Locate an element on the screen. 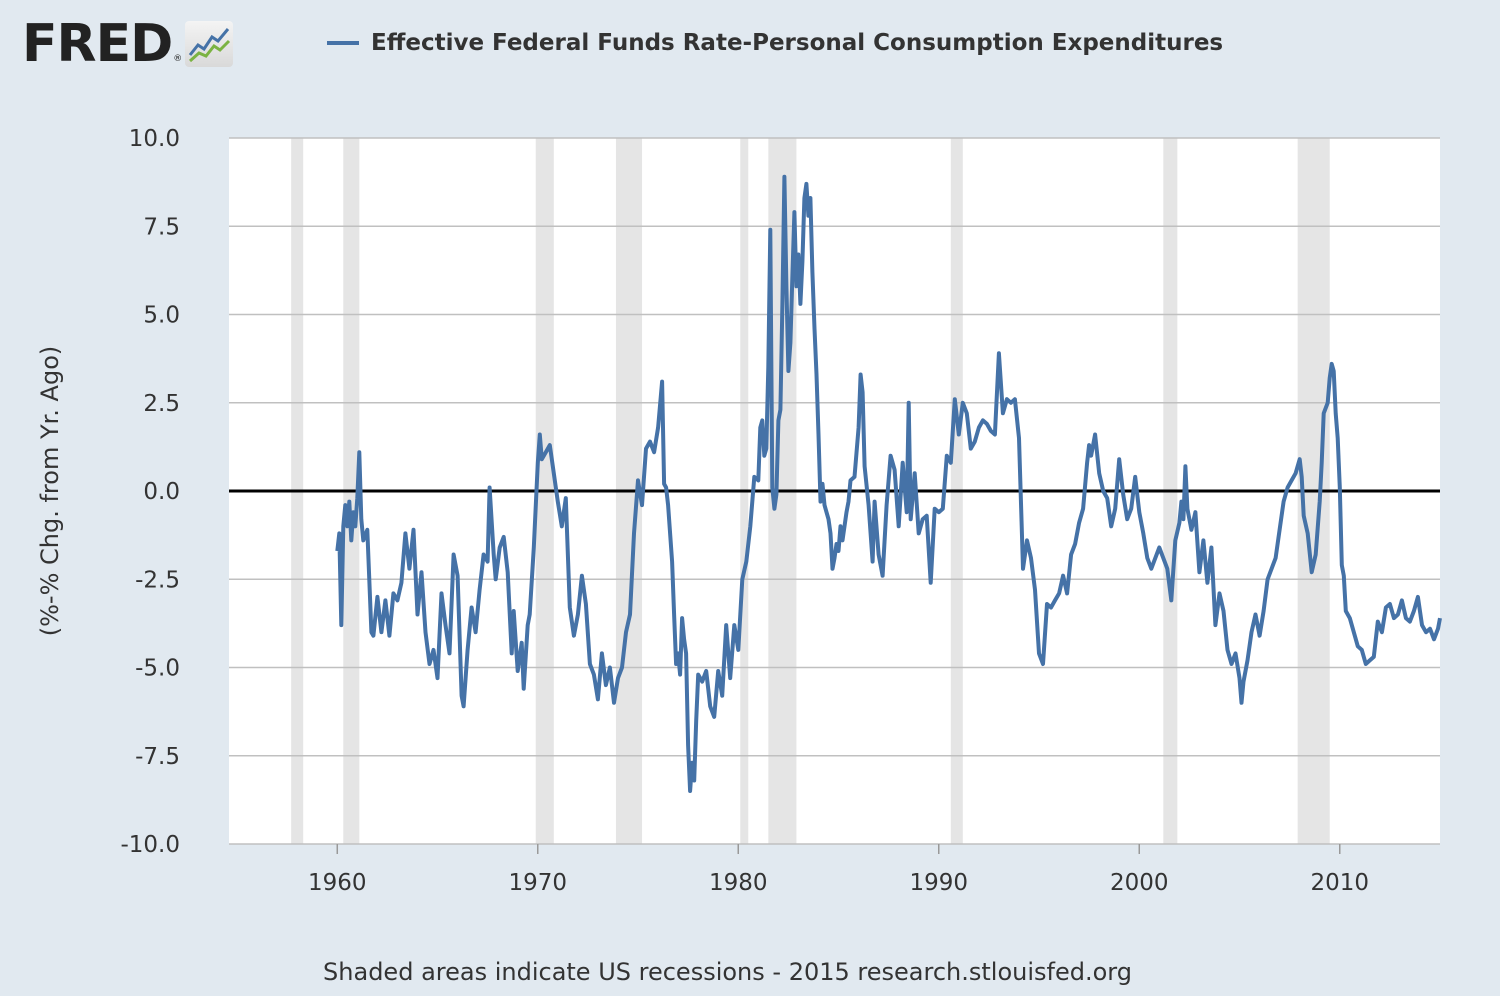 The image size is (1500, 996). fred-logo: FRED ® is located at coordinates (128, 44).